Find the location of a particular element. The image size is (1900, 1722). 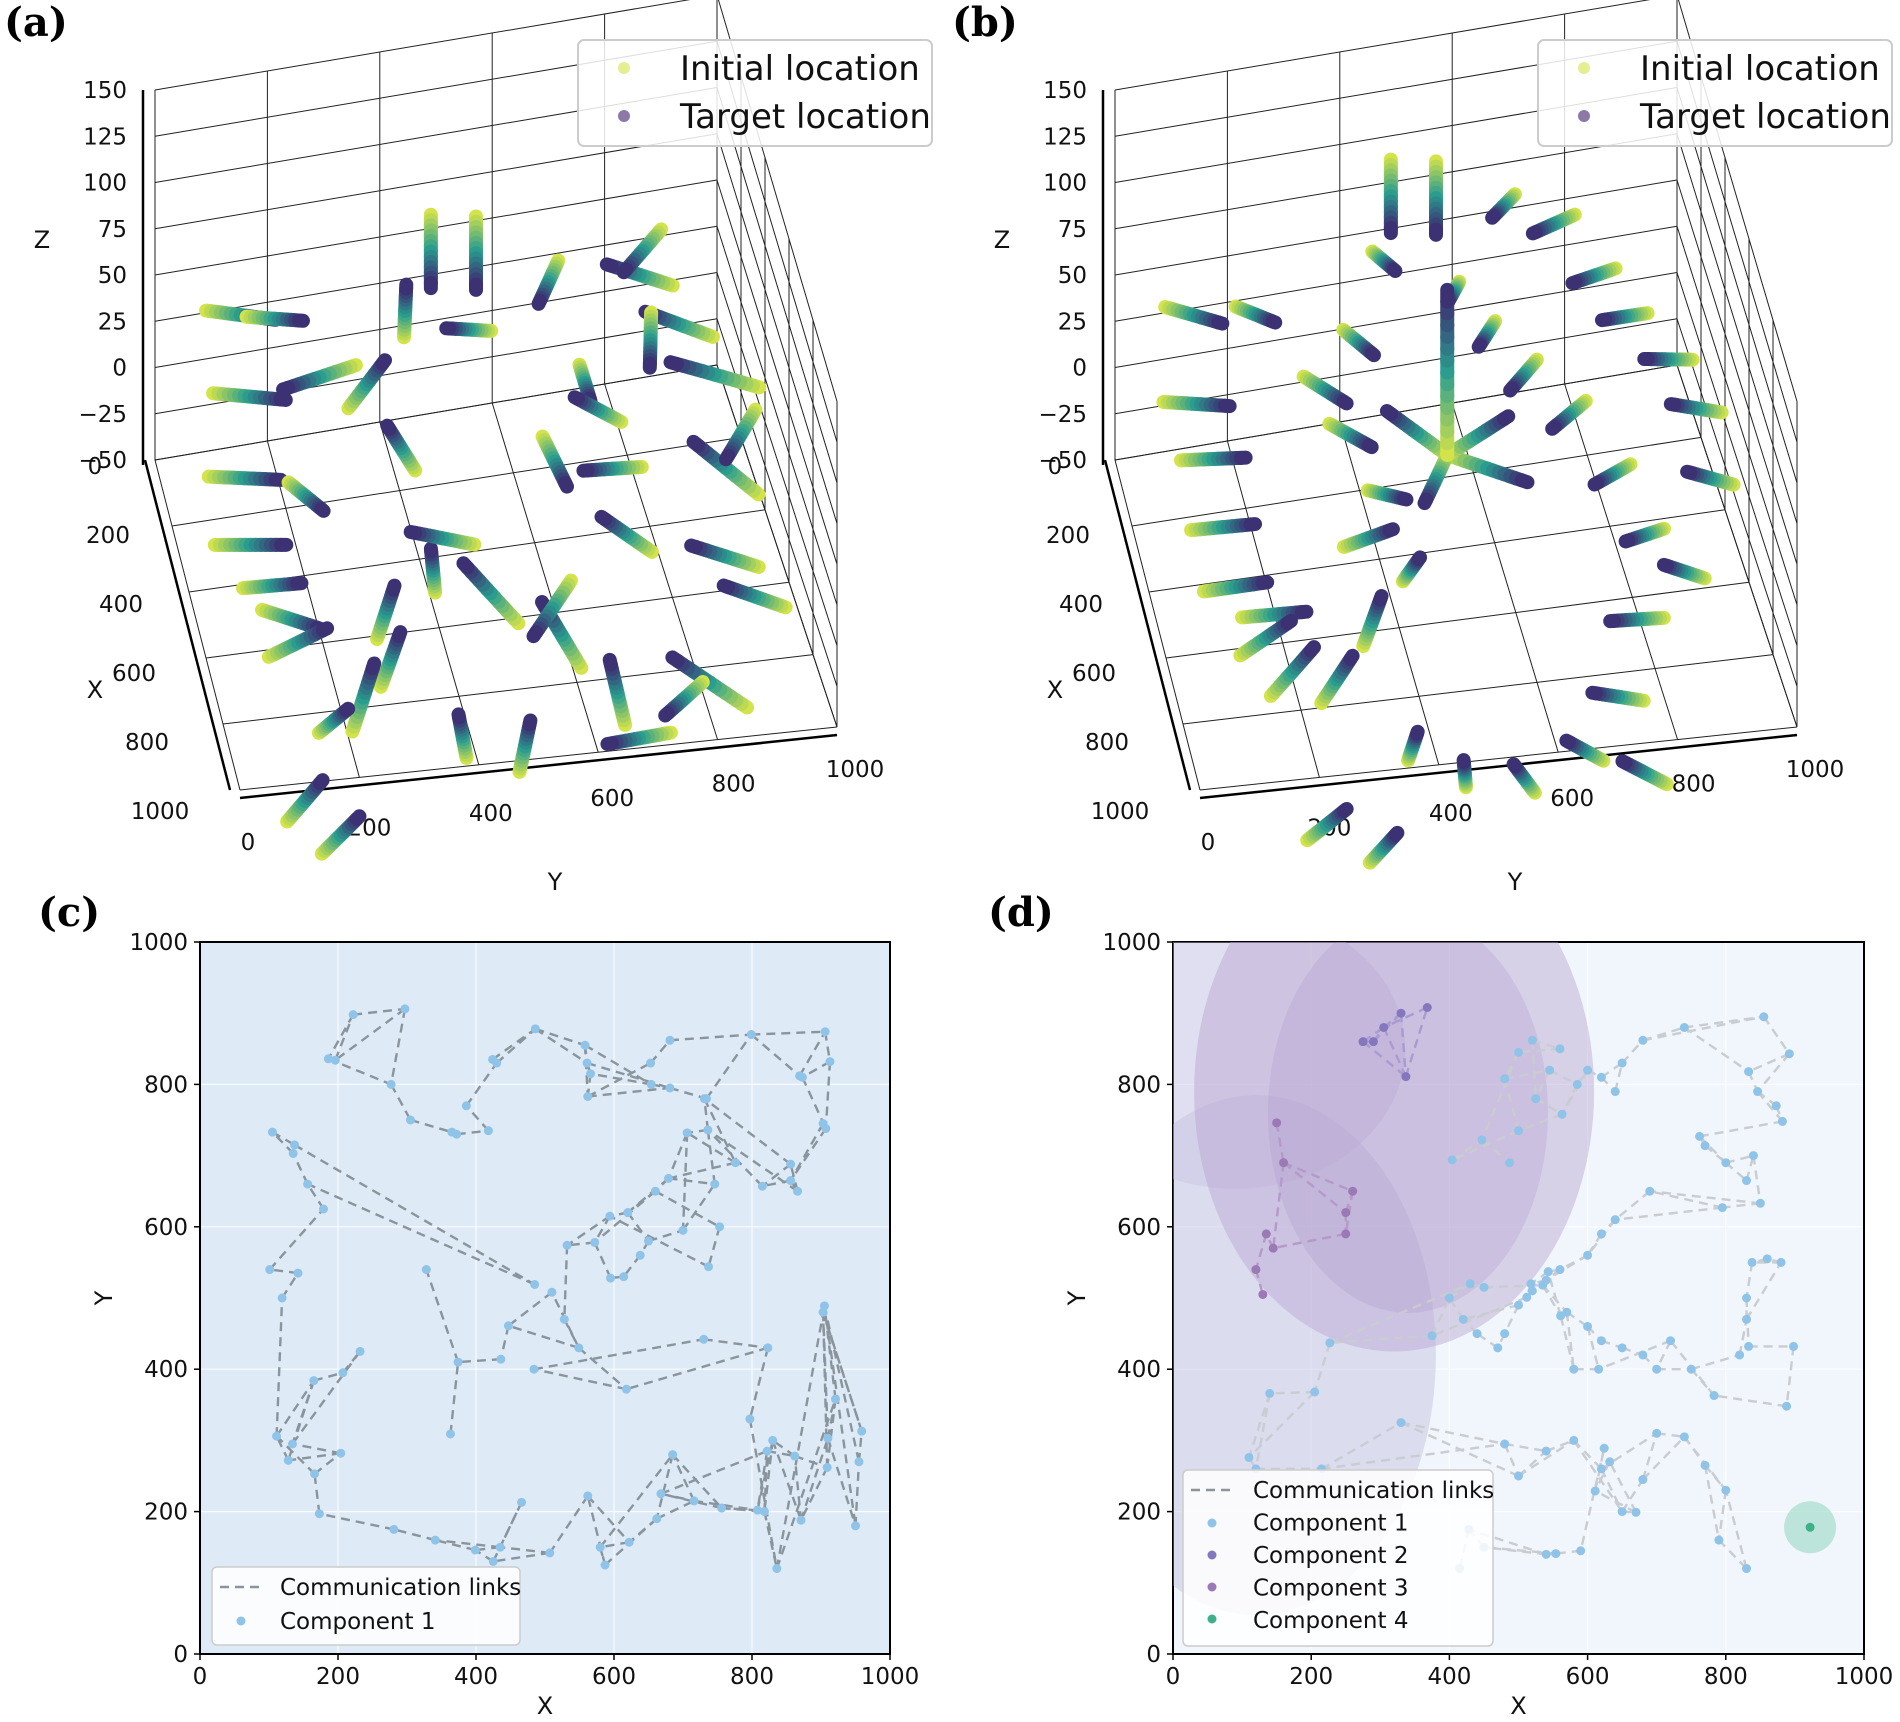

legend-label-2: Component 2 is located at coordinates (1330, 1556).